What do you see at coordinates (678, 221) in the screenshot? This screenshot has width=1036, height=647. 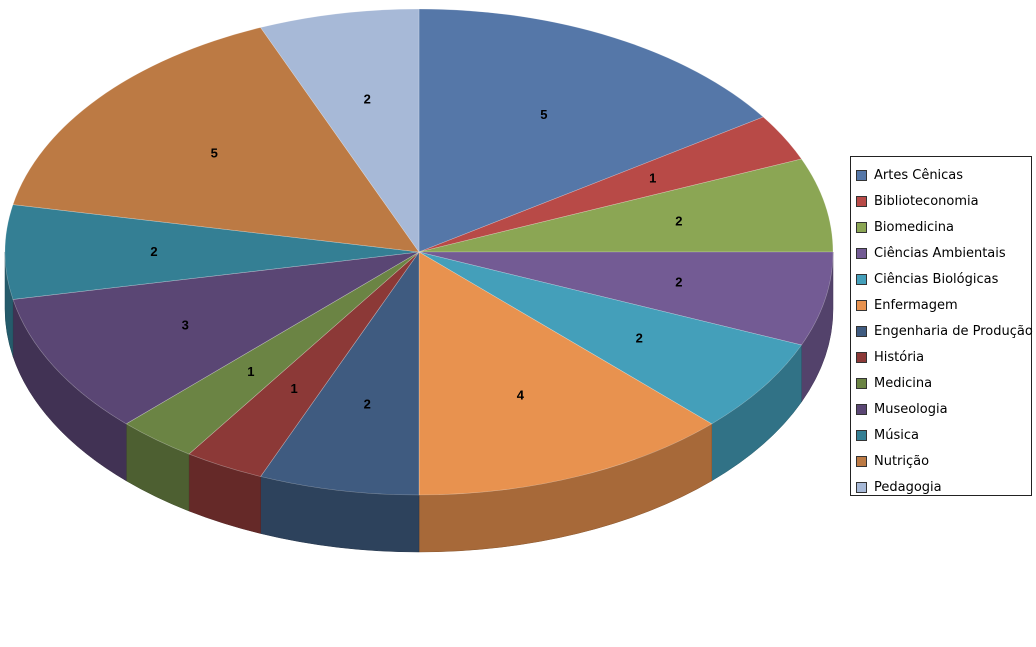 I see `data-label-biomedicina: 2` at bounding box center [678, 221].